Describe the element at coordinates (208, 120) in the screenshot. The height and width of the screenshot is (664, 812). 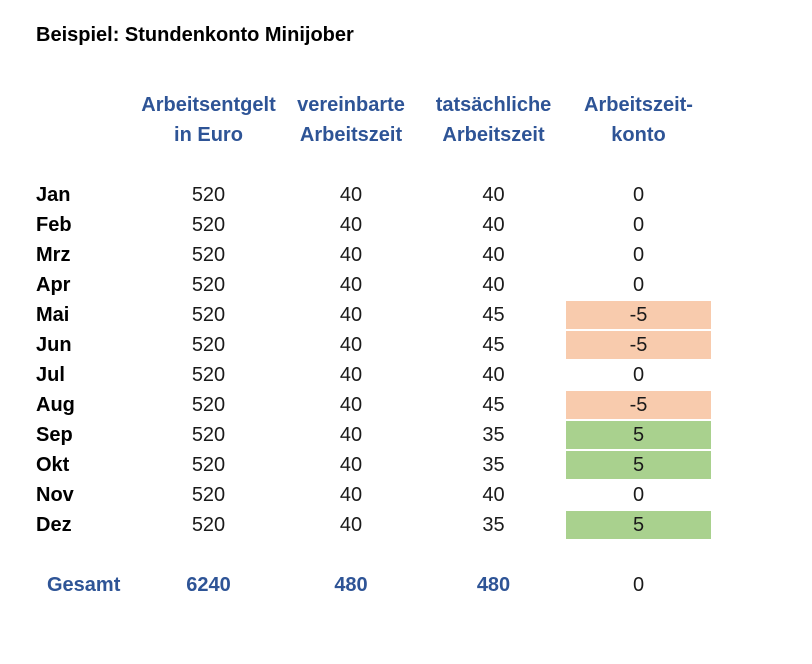
I see `header-arbeitsentgelt: Arbeitsentgelt in Euro` at that location.